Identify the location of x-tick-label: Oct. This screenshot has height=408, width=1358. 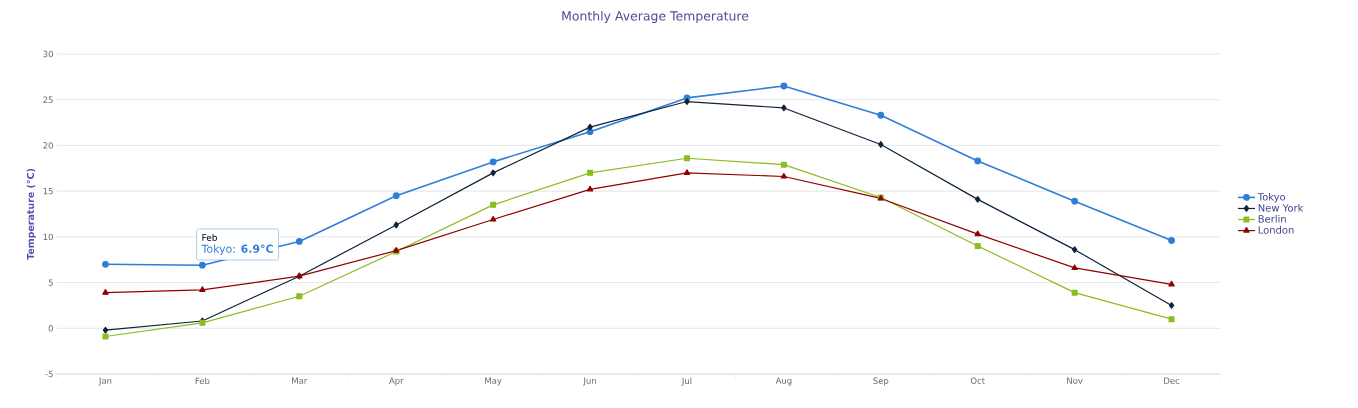
(977, 380).